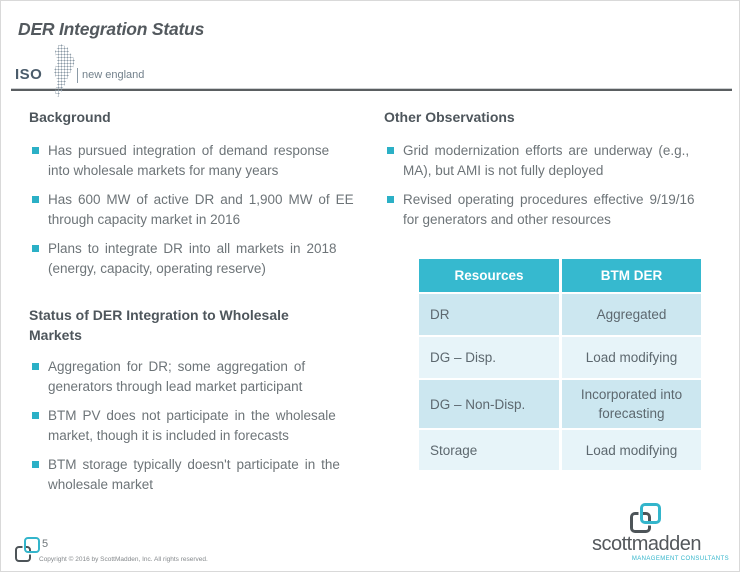  I want to click on table-header-resources: Resources, so click(489, 275).